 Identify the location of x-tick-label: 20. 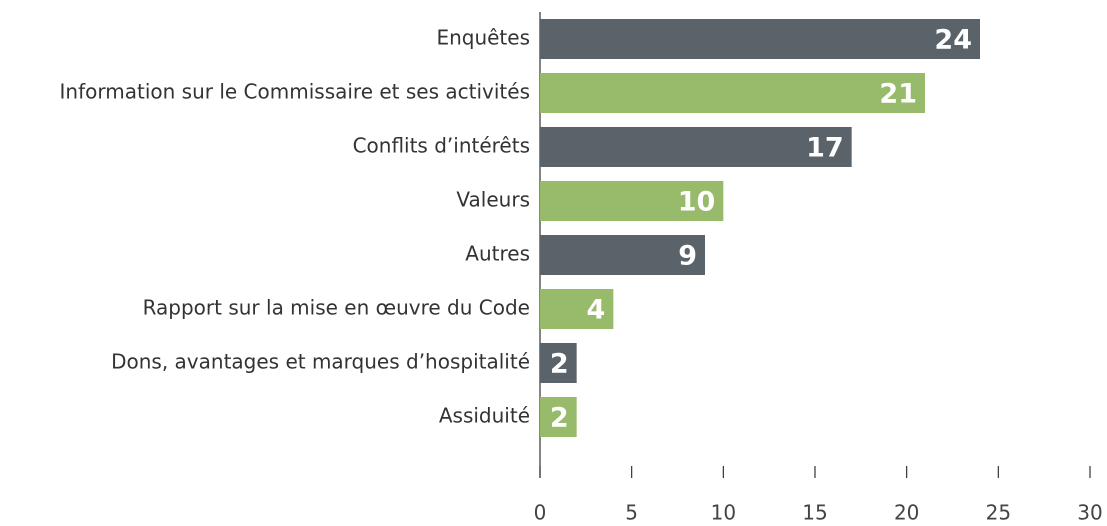
(906, 513).